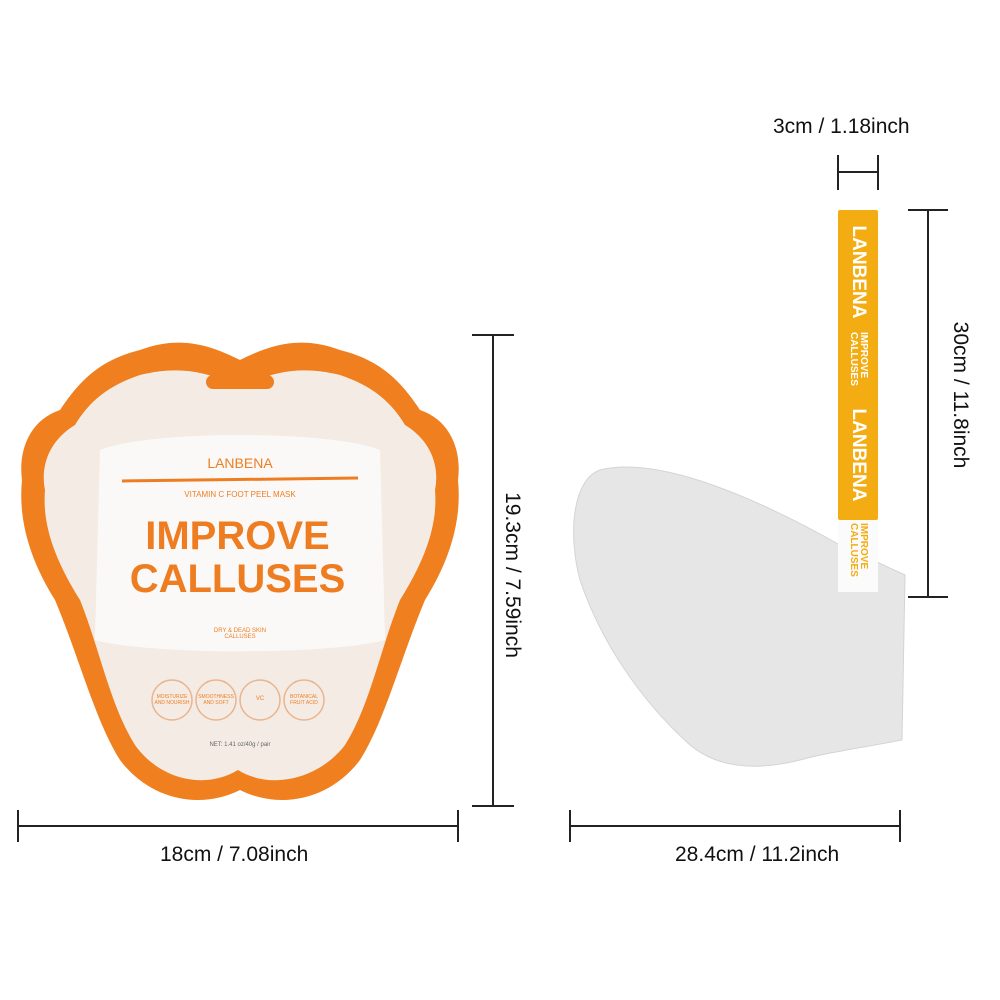 The image size is (1000, 1000). What do you see at coordinates (216, 700) in the screenshot?
I see `badge-2: SMOOTHNESS AND SOFT` at bounding box center [216, 700].